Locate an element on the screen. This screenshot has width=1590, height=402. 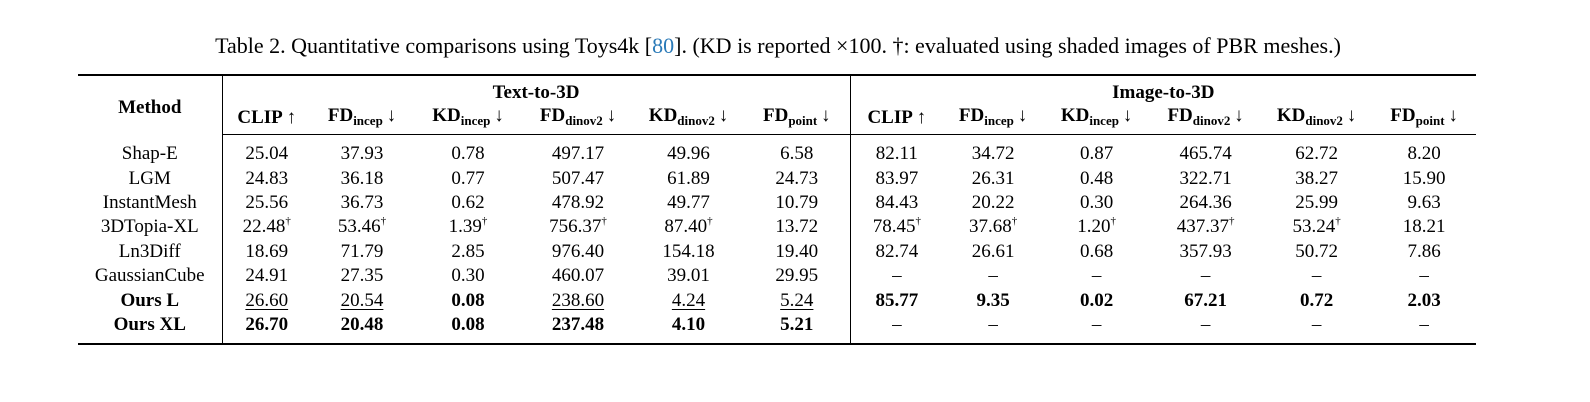
value-cell: 0.08 is located at coordinates (468, 300).